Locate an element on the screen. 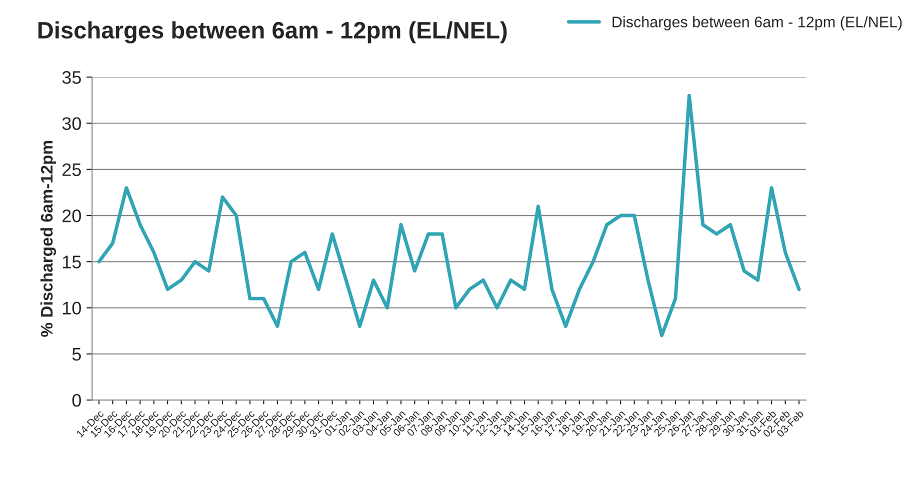 The height and width of the screenshot is (482, 921). y-tick-label: 25 is located at coordinates (71, 169).